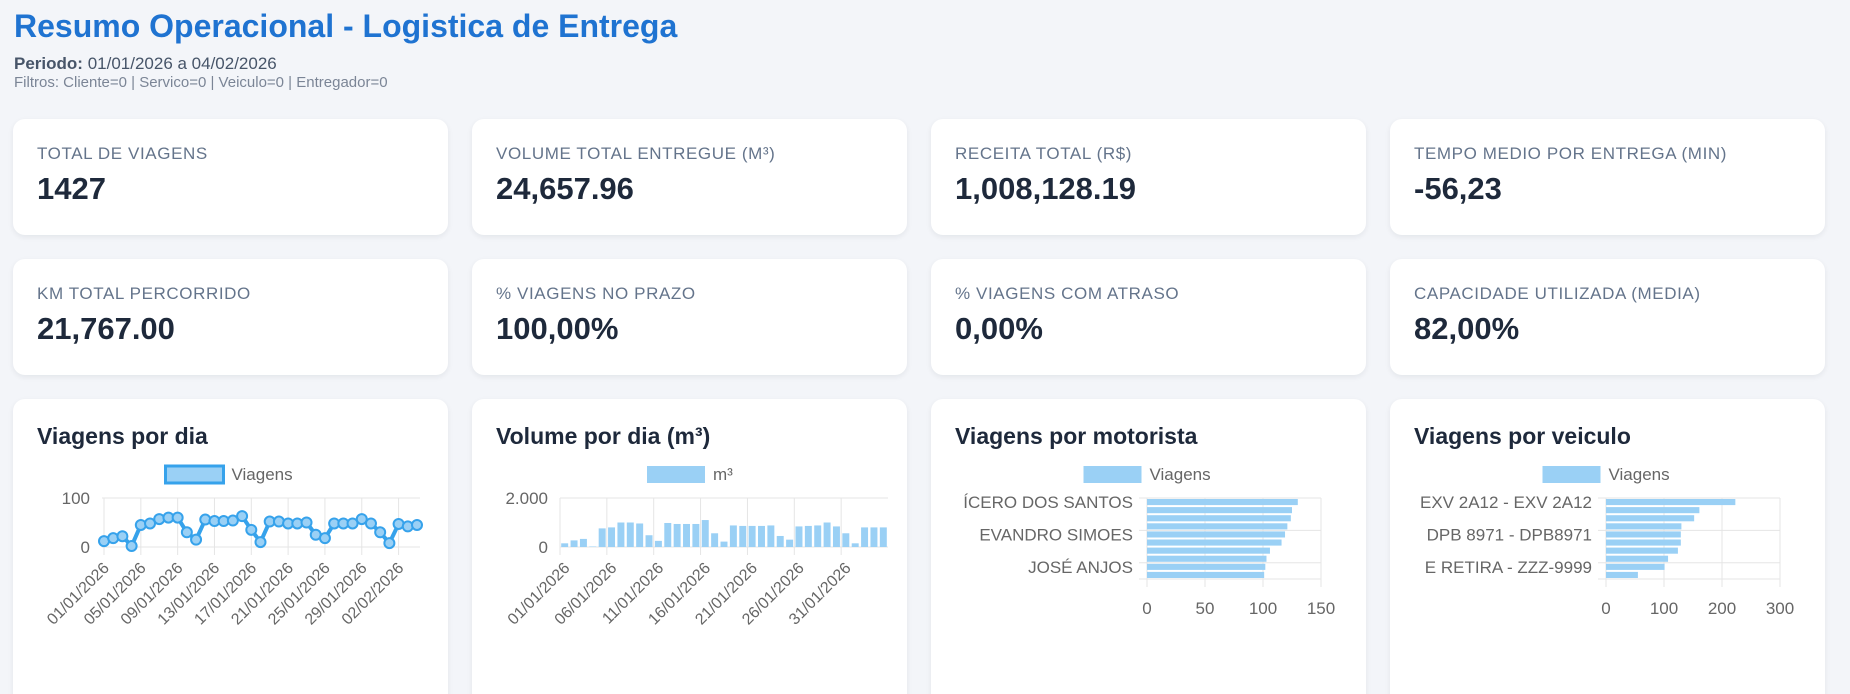  What do you see at coordinates (1148, 317) in the screenshot?
I see `kpi-viagens-com-atraso: % VIAGENS COM ATRASO 0,00%` at bounding box center [1148, 317].